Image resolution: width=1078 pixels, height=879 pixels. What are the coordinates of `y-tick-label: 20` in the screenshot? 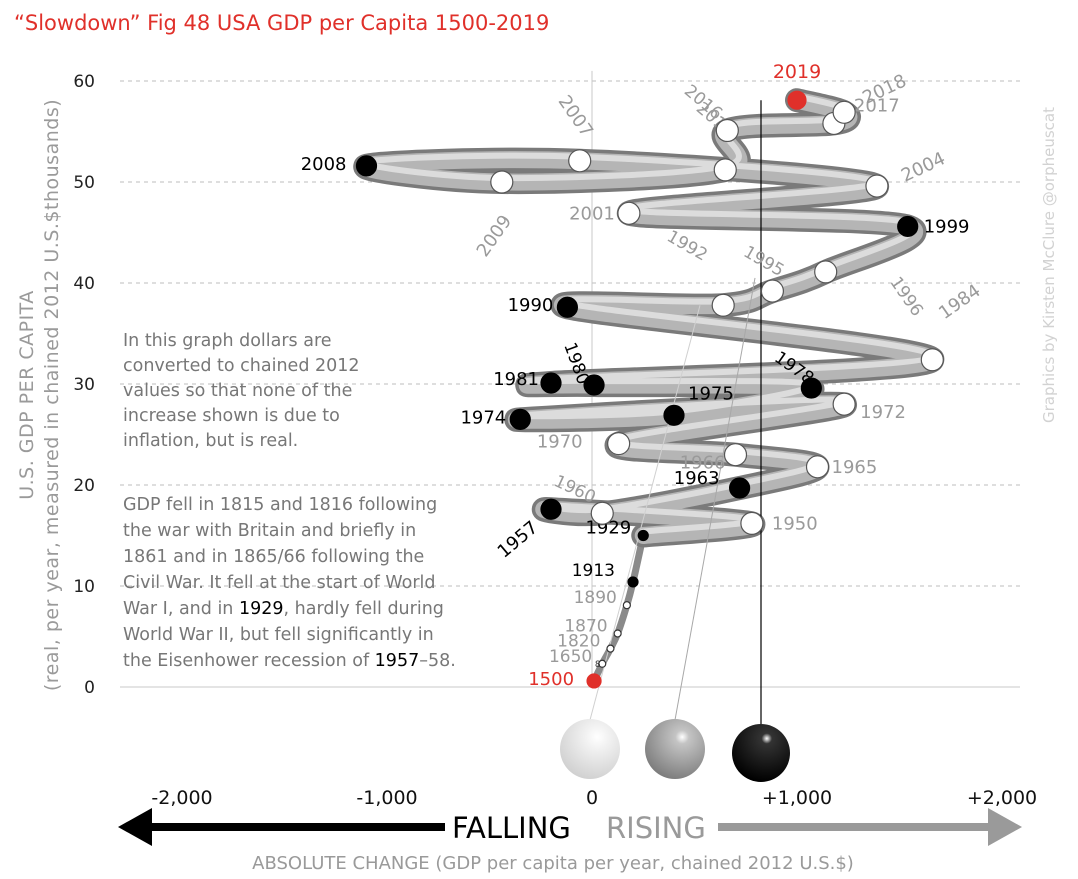 It's located at (84, 486).